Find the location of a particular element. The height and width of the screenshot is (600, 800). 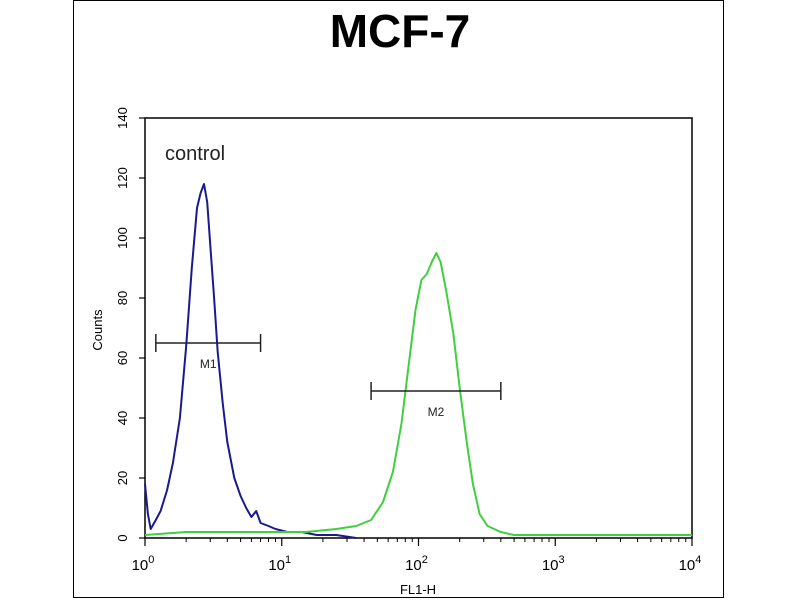

x-axis-label: FL1-H is located at coordinates (418, 589).